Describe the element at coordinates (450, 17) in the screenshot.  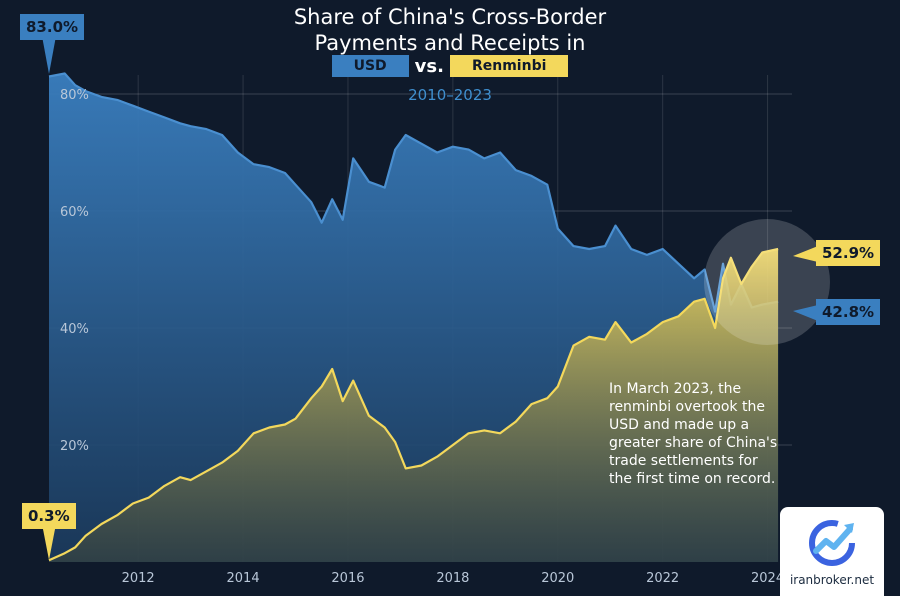
I see `chart-title-line1: Share of China's Cross-Border` at that location.